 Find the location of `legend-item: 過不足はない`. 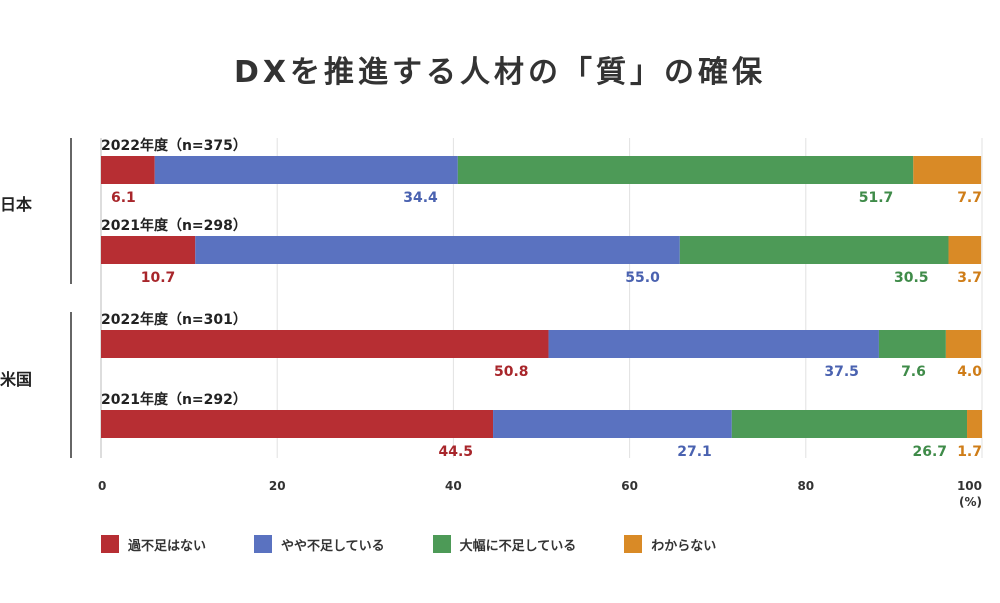

legend-item: 過不足はない is located at coordinates (153, 544).